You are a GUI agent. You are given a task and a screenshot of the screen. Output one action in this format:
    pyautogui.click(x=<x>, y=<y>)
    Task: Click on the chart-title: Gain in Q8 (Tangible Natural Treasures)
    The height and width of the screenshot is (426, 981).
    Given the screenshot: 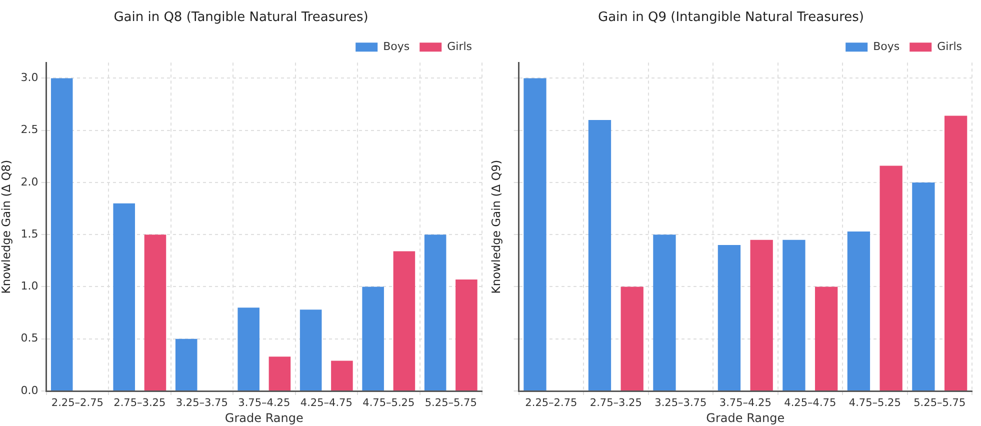 What is the action you would take?
    pyautogui.click(x=241, y=18)
    